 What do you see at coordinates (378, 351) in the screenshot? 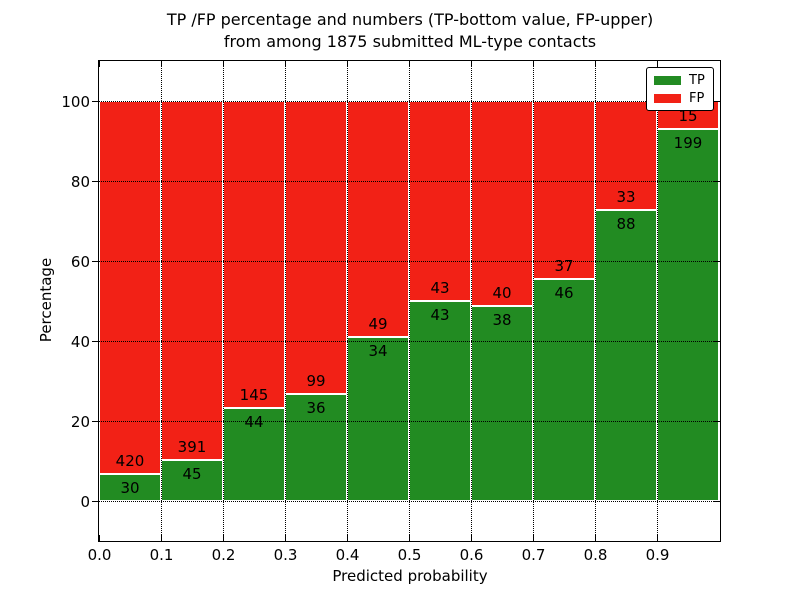
I see `tp-count-label: 34` at bounding box center [378, 351].